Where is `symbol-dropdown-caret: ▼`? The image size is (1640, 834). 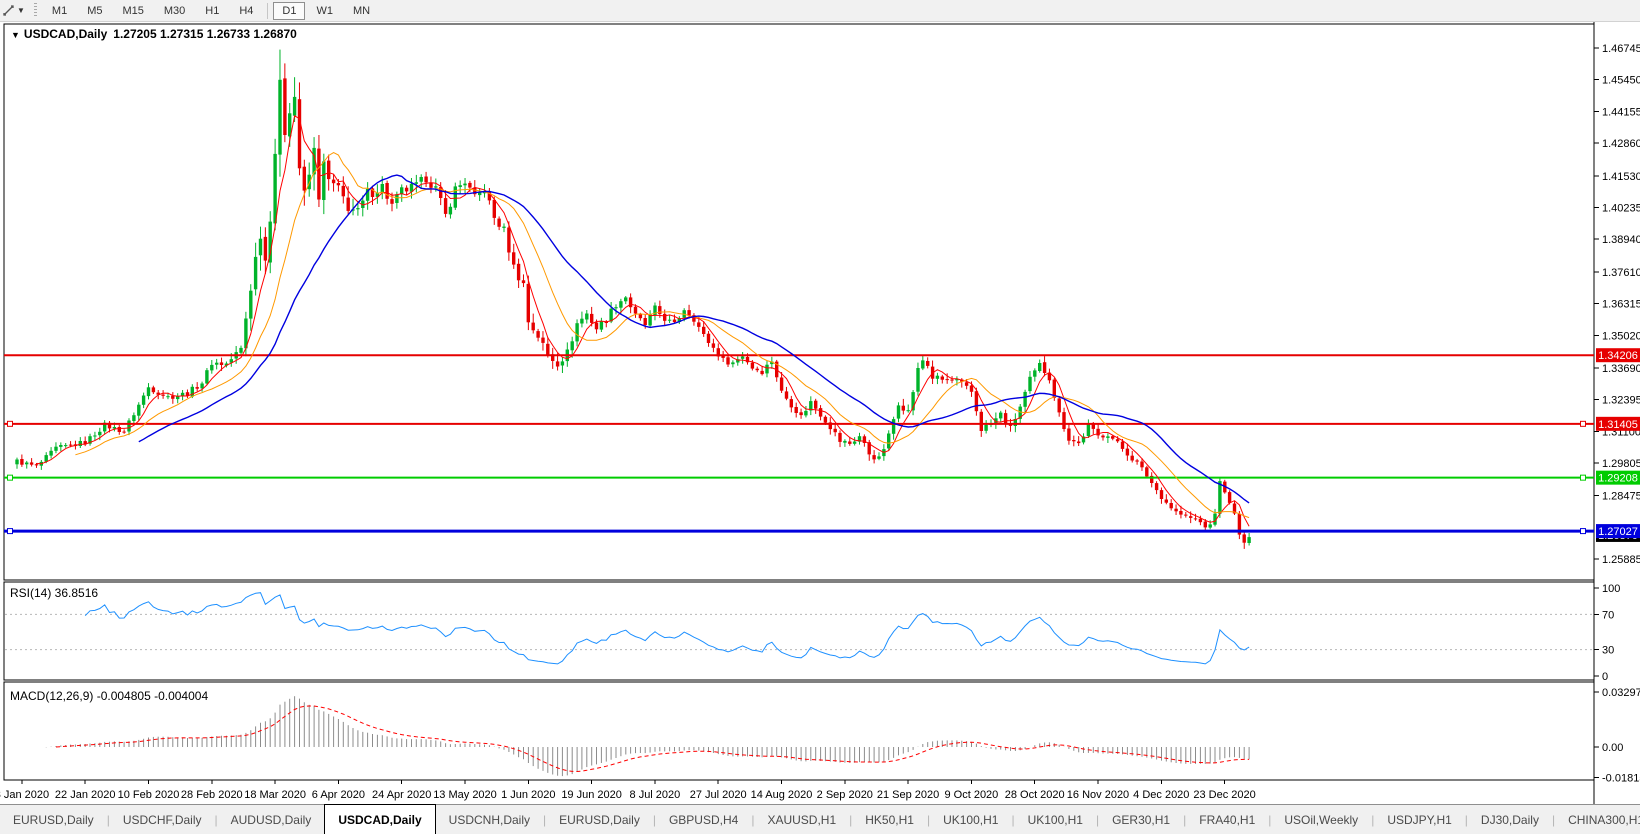
symbol-dropdown-caret: ▼ is located at coordinates (15, 35).